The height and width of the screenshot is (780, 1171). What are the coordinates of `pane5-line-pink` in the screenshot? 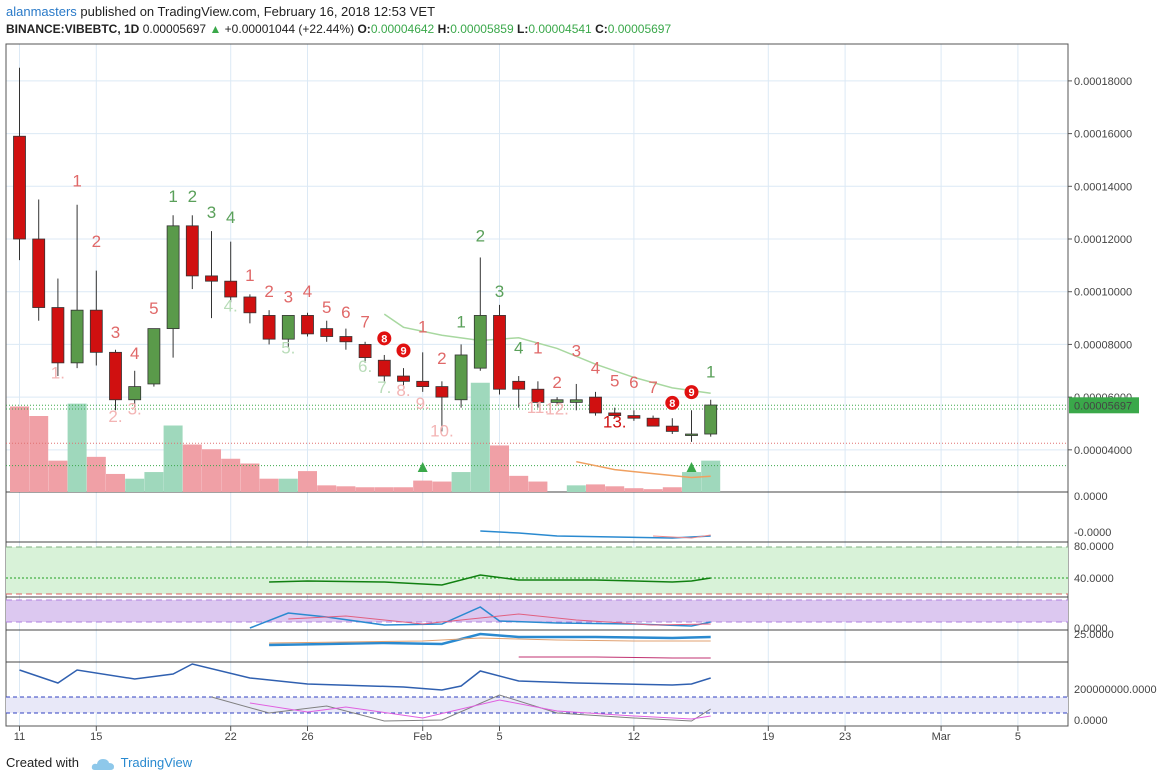 It's located at (480, 709).